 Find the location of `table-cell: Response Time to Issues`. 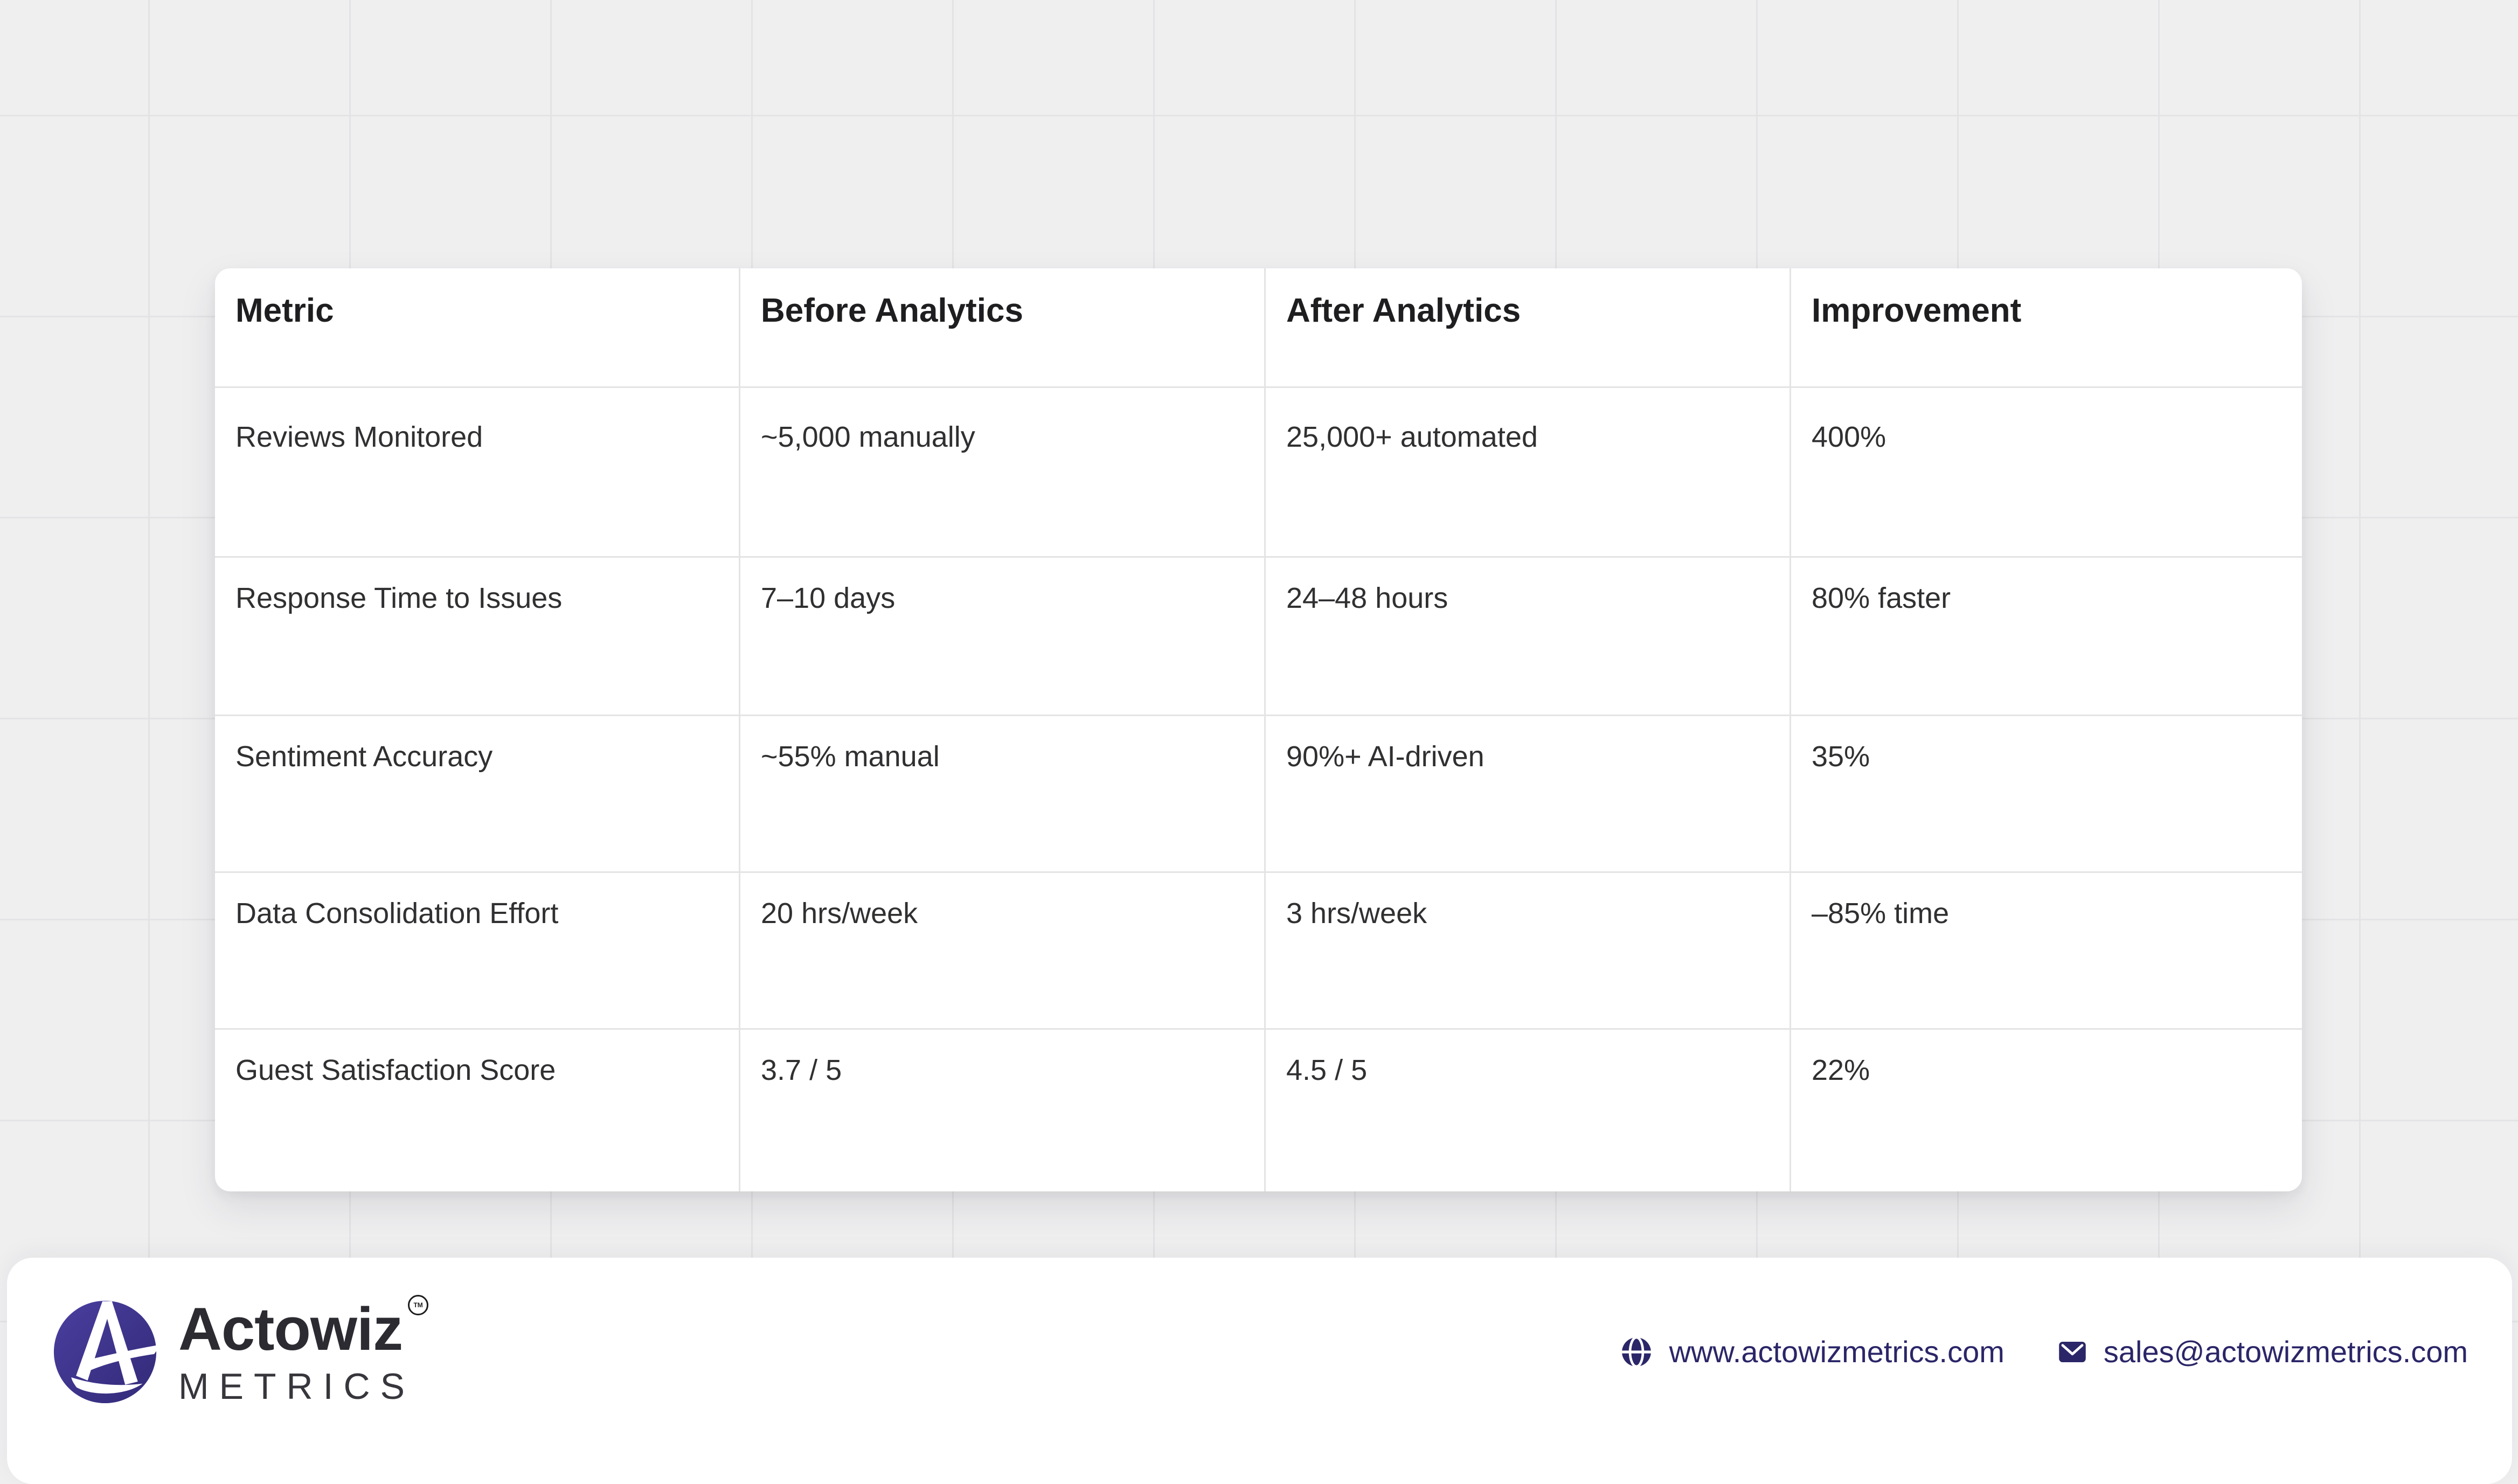

table-cell: Response Time to Issues is located at coordinates (477, 637).